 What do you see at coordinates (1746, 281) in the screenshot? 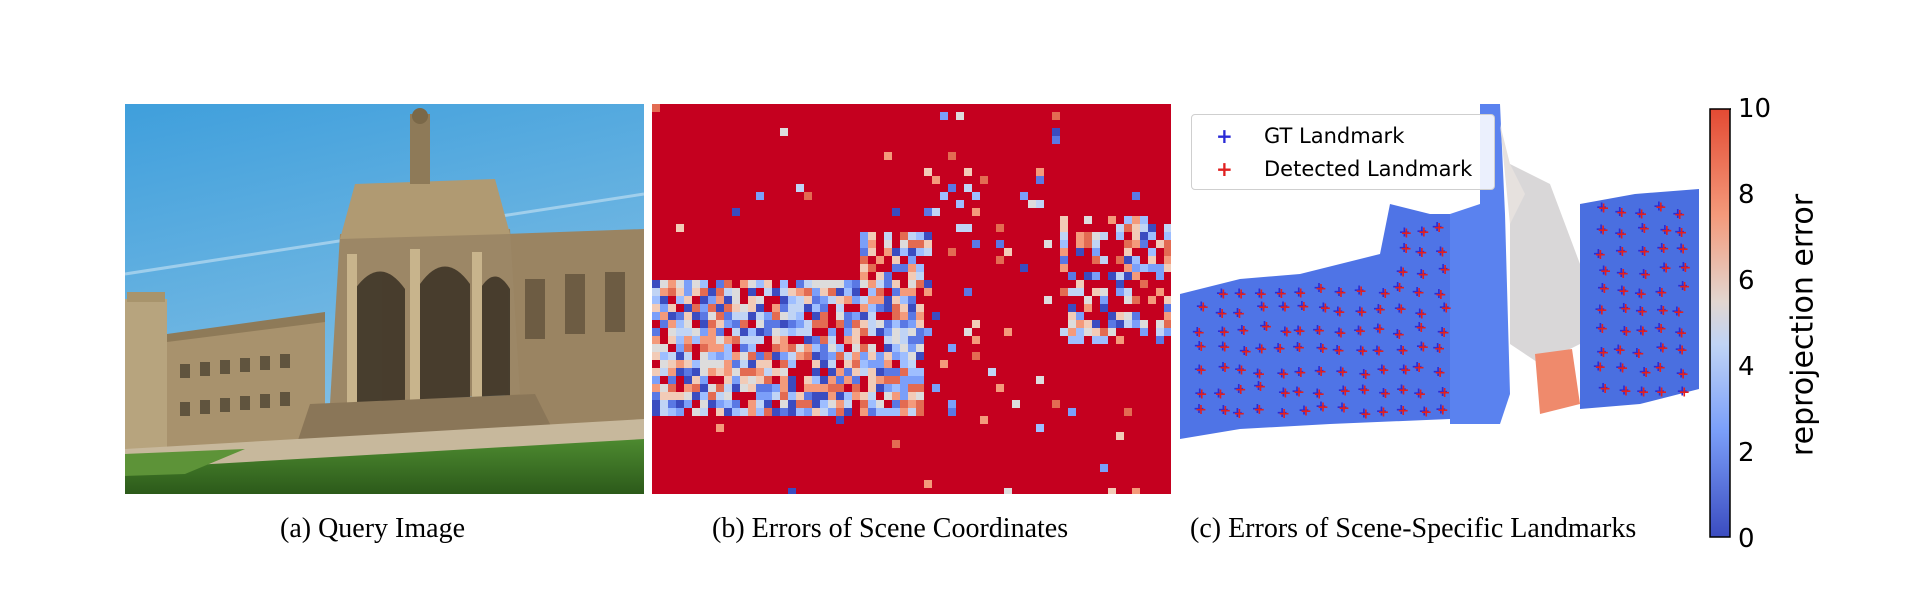
I see `colorbar-tick-6: 6` at bounding box center [1746, 281].